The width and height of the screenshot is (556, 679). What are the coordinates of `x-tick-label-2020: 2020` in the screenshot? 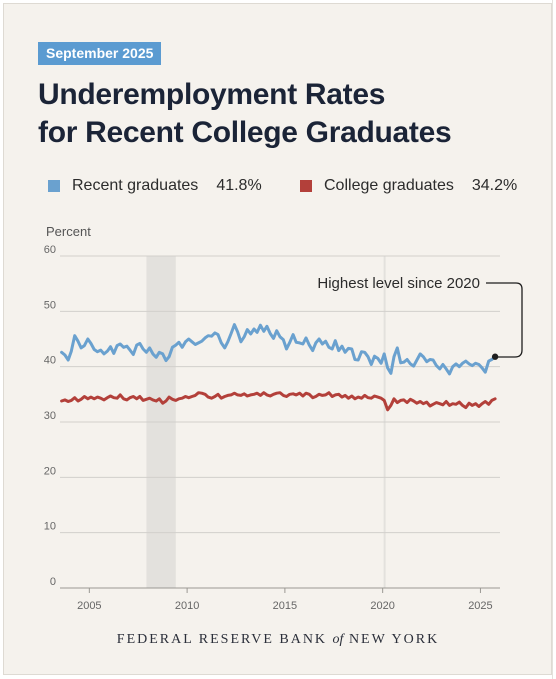 It's located at (382, 606).